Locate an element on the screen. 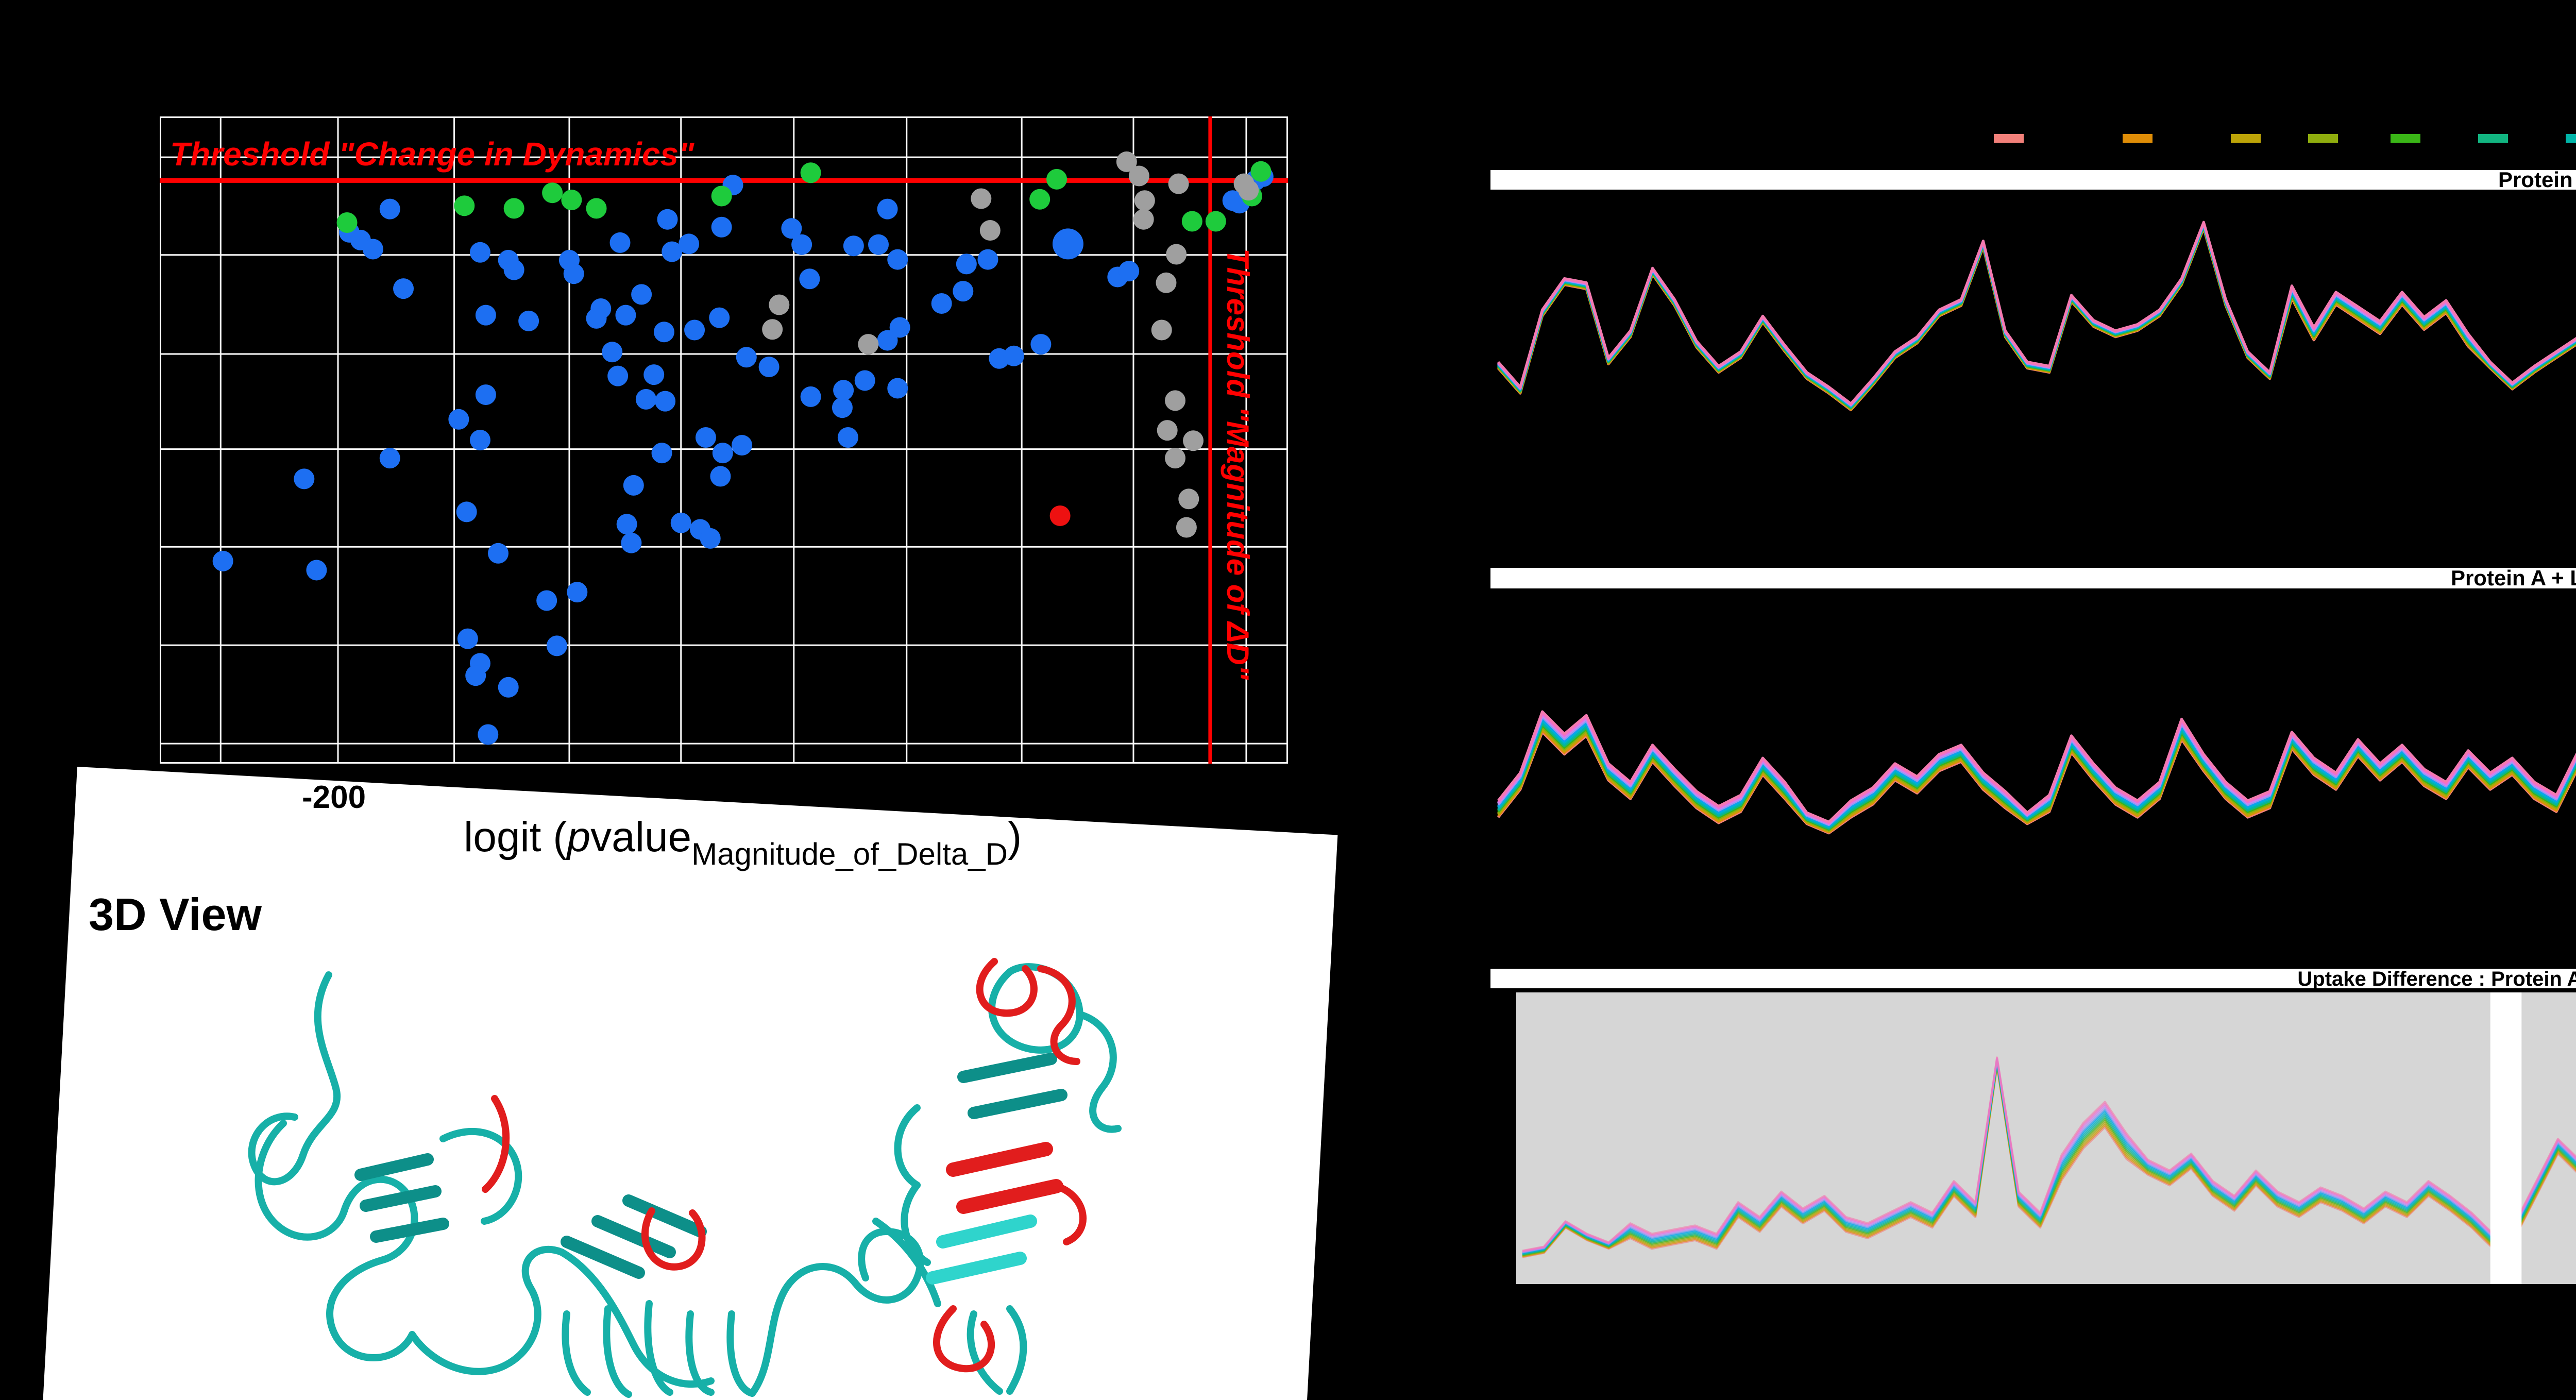  uptake-chart-protein-a-ligand is located at coordinates (2033, 777).